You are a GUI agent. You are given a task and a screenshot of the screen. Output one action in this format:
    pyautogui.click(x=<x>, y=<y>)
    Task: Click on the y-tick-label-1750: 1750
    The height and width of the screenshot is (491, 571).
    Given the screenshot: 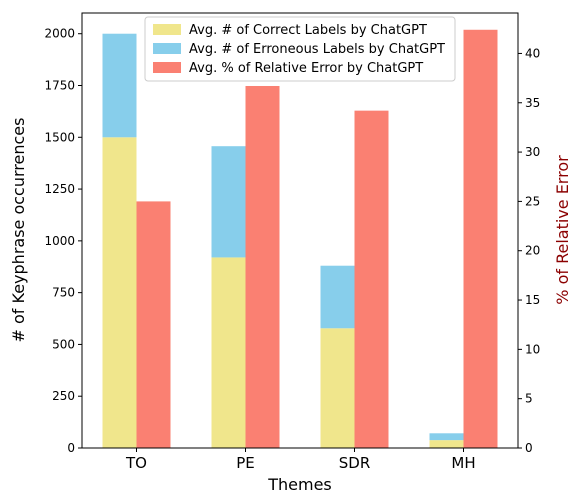 What is the action you would take?
    pyautogui.click(x=59, y=86)
    